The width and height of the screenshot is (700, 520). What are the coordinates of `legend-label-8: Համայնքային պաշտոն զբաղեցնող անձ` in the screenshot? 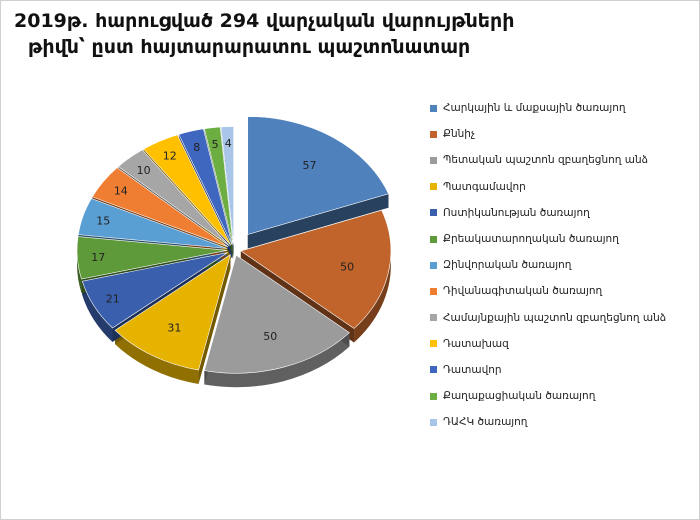 It's located at (555, 317).